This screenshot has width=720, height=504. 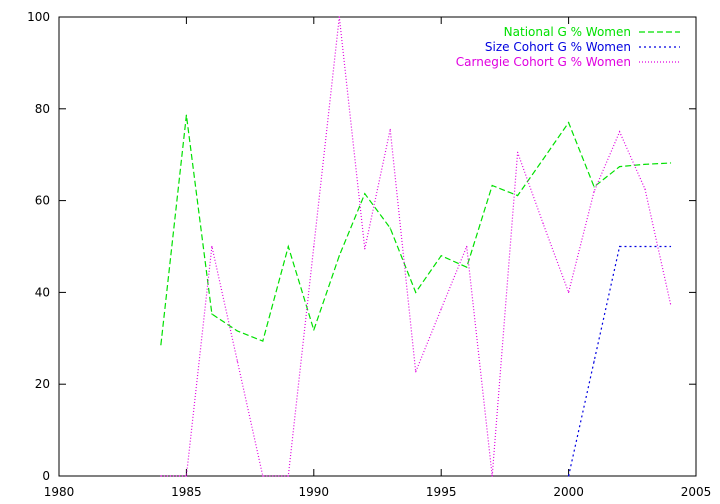 I want to click on legend-label: Size Cohort G % Women, so click(x=558, y=47).